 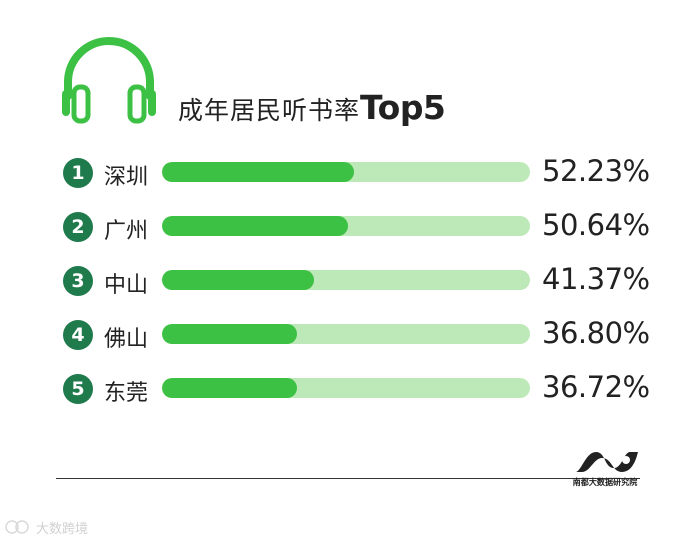 I want to click on category-label: 中山, so click(x=126, y=285).